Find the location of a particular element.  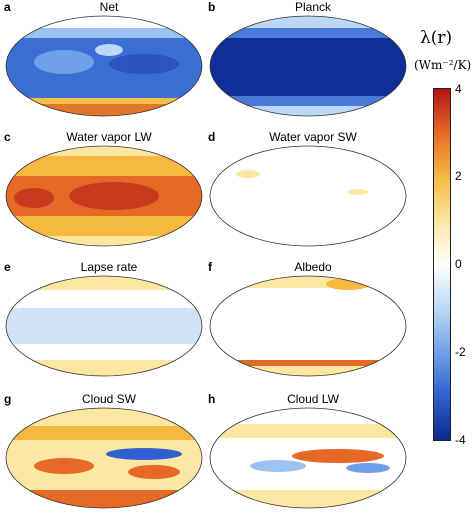

panel-albedo: f Albedo is located at coordinates (308, 319).